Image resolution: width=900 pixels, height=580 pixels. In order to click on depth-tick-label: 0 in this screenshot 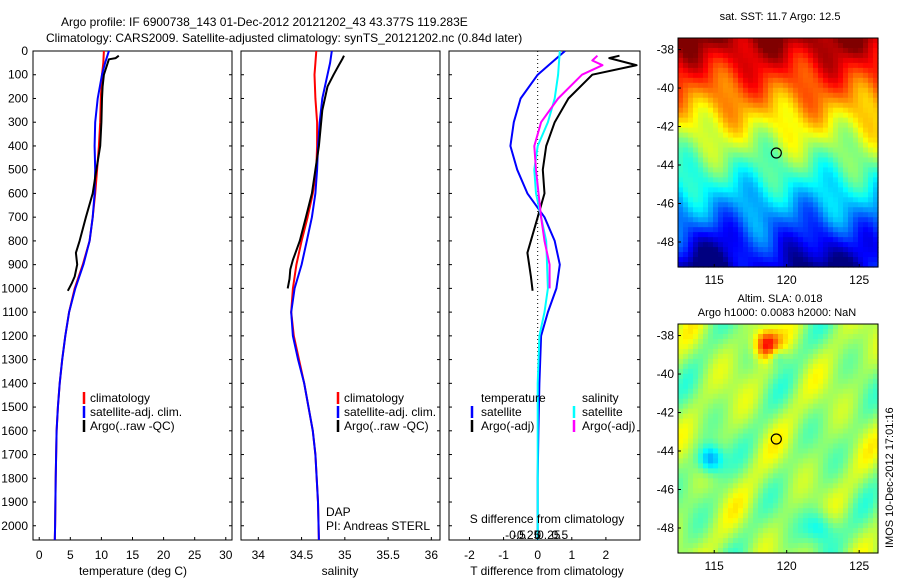, I will do `click(24, 51)`.